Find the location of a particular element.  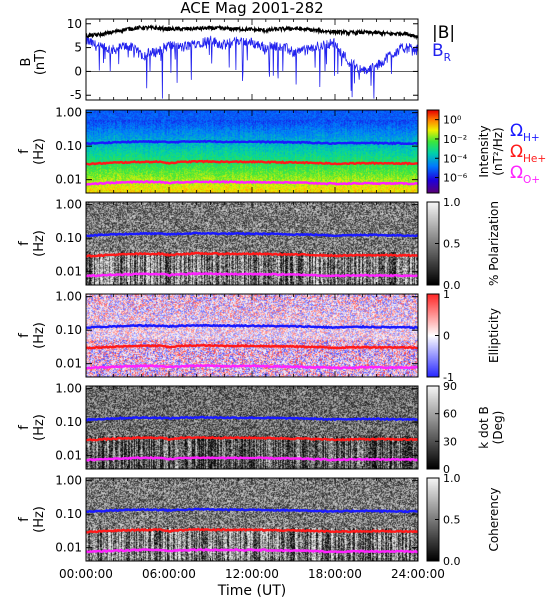

colorbar-tick-label: 10⁻⁶ is located at coordinates (455, 178).